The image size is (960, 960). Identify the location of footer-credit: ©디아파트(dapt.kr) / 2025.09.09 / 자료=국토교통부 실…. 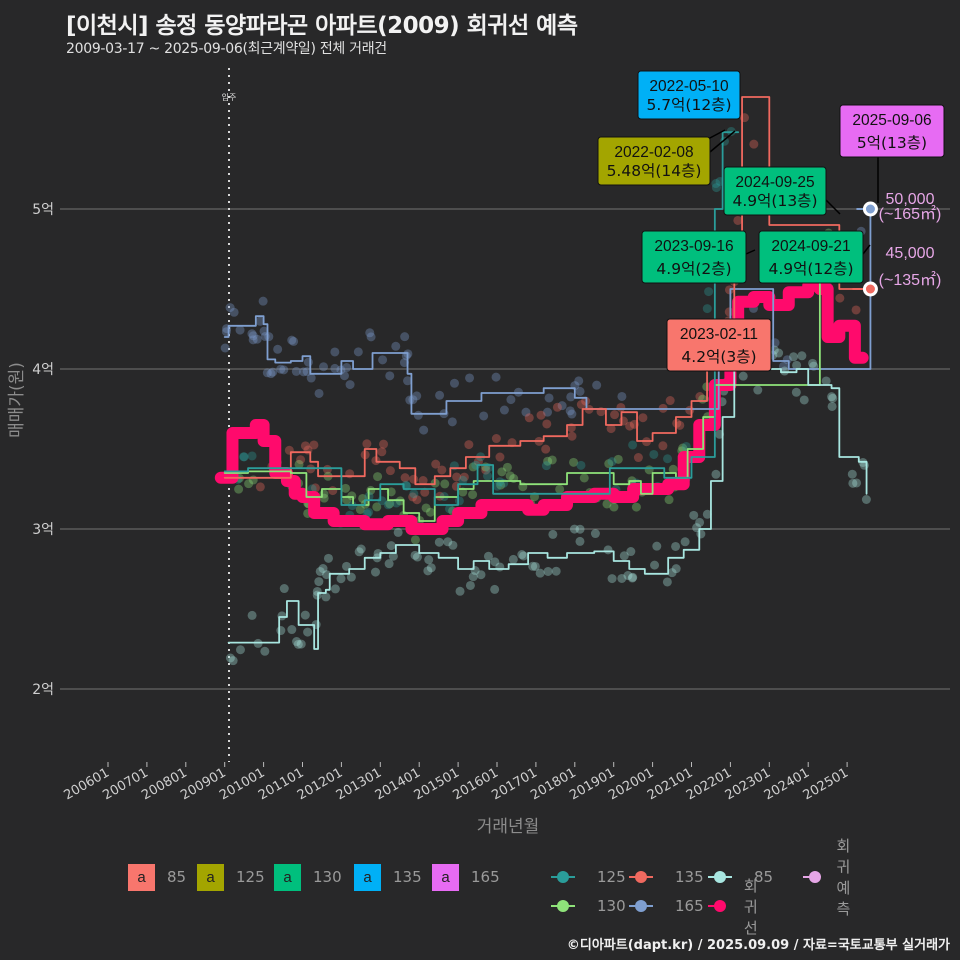
(758, 945).